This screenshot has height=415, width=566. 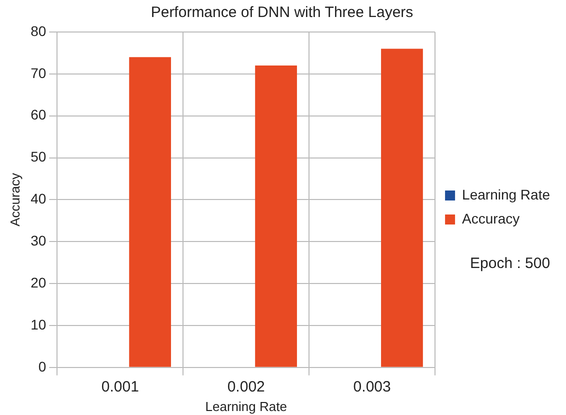 What do you see at coordinates (372, 387) in the screenshot?
I see `x-tick-label: 0.003` at bounding box center [372, 387].